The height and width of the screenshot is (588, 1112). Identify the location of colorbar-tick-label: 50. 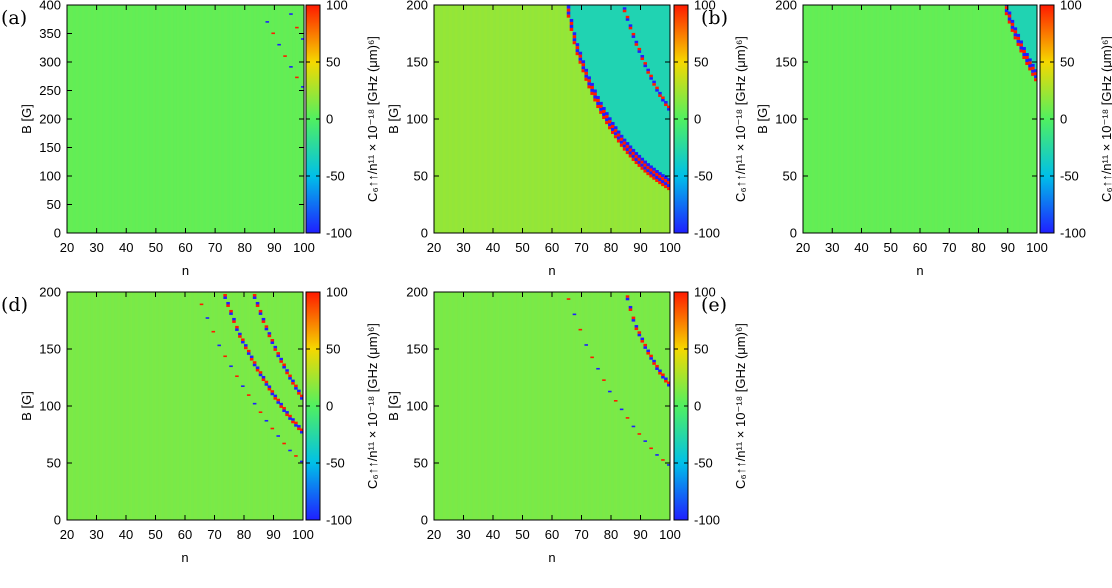
(701, 349).